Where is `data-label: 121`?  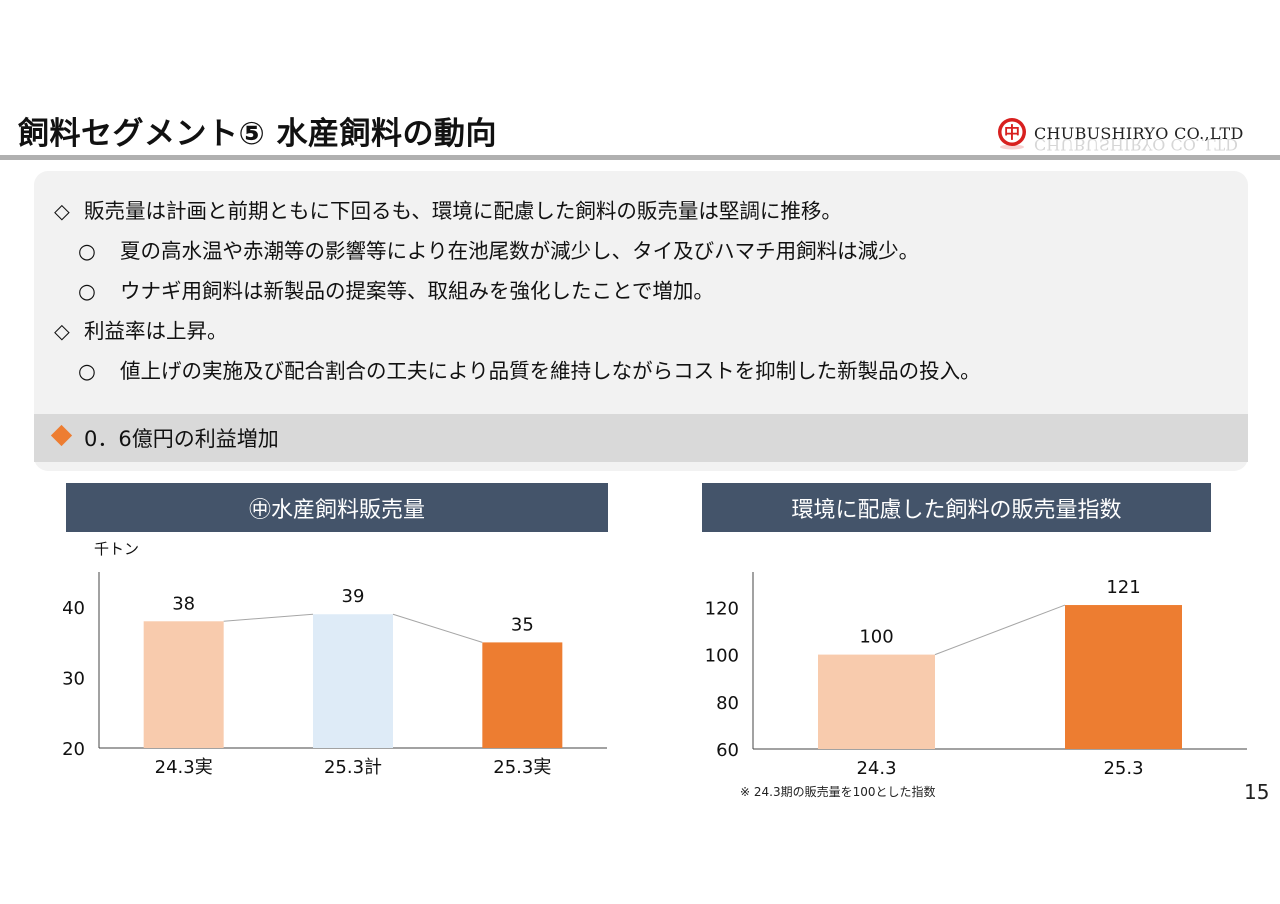 data-label: 121 is located at coordinates (1123, 587).